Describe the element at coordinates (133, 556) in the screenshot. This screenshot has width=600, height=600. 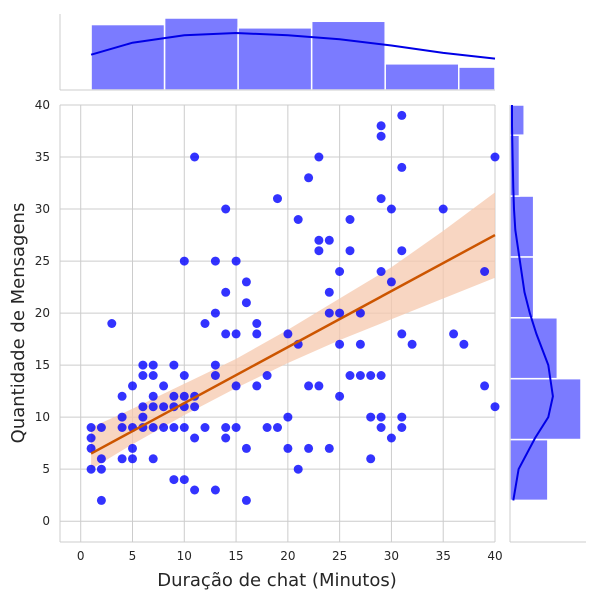
I see `x-tick-label: 5` at that location.